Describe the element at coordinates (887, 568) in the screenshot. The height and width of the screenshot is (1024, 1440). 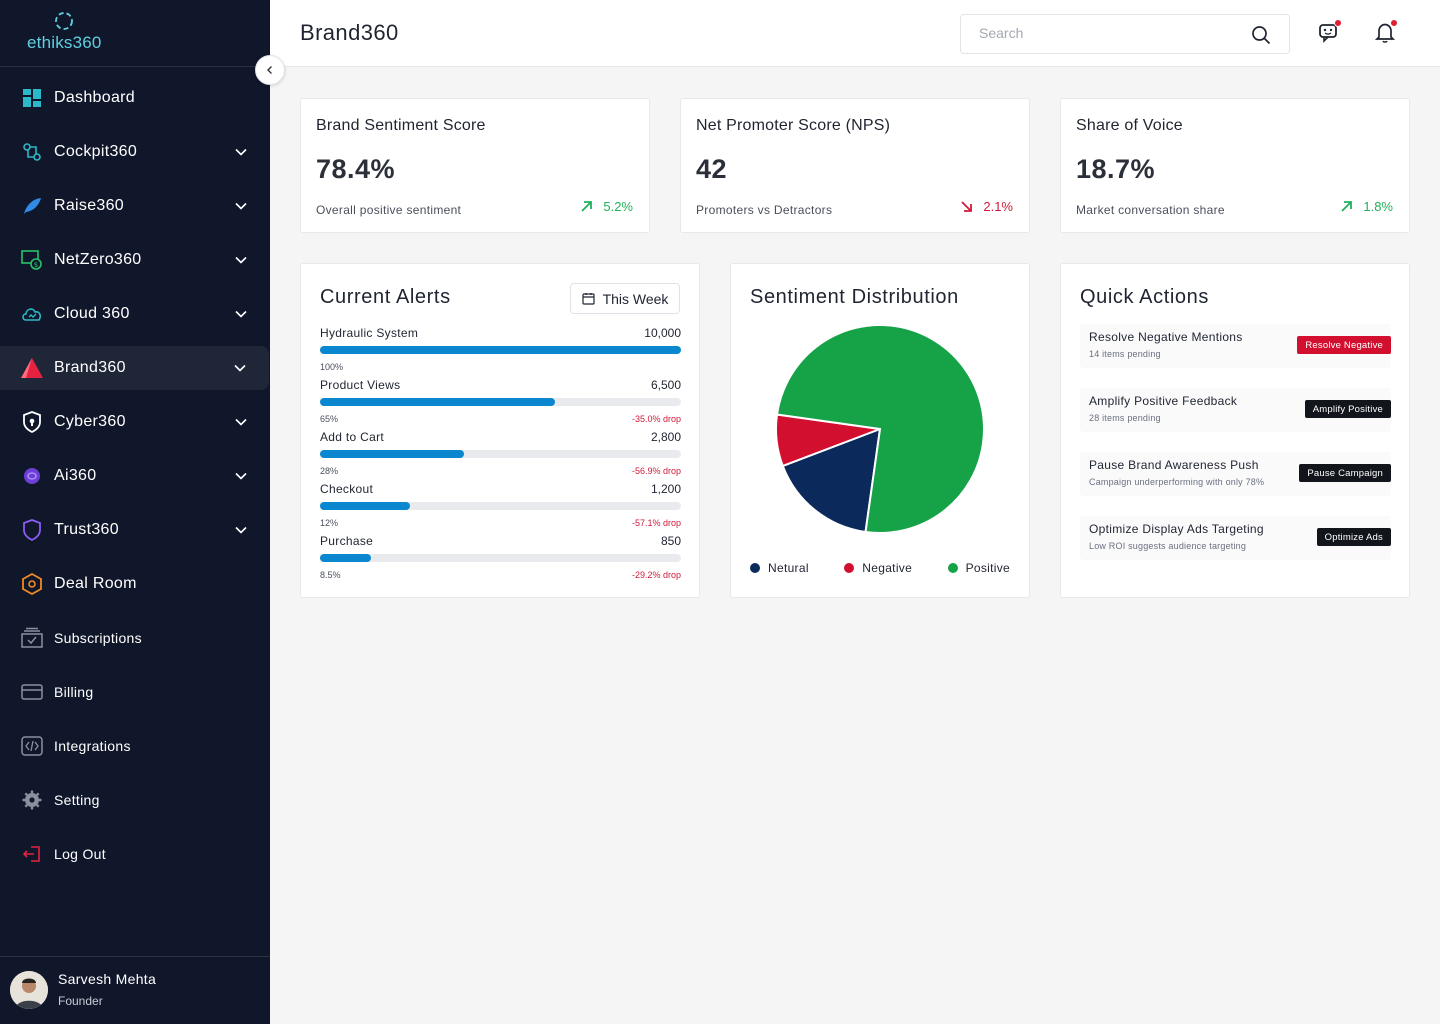
I see `legend-label: Negative` at that location.